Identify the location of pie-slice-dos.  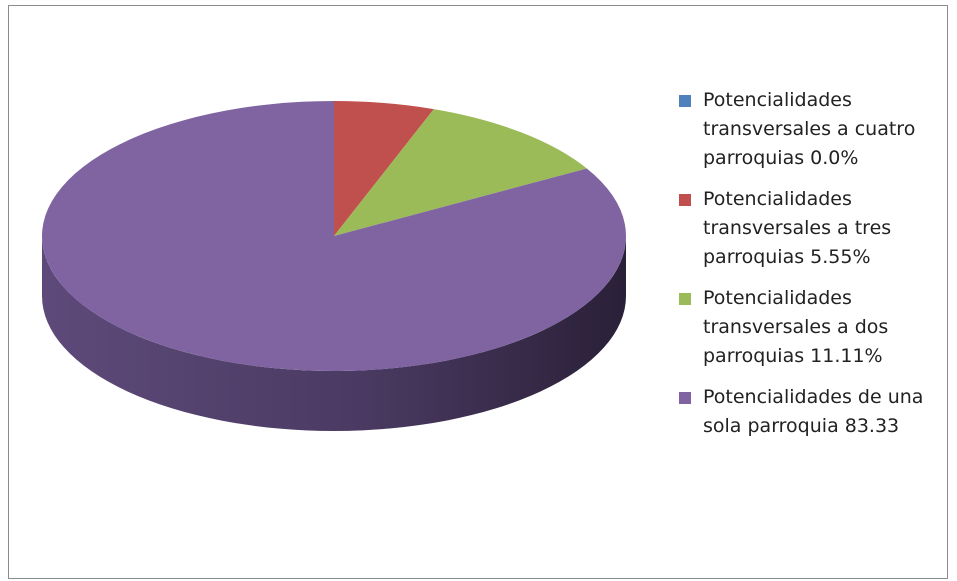
(460, 172).